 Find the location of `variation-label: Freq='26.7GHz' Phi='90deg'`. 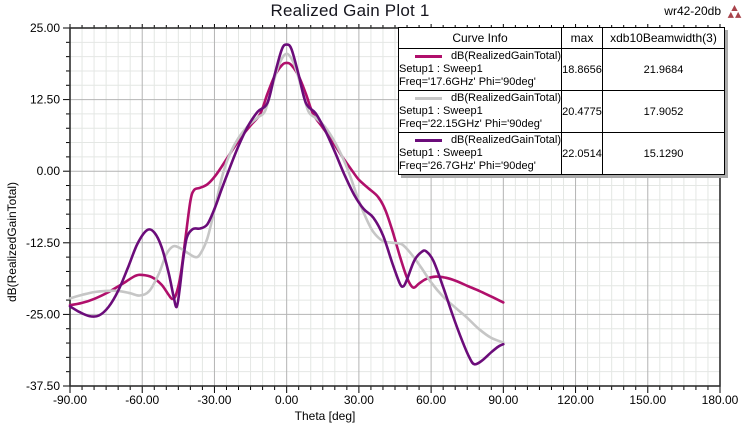

variation-label: Freq='26.7GHz' Phi='90deg' is located at coordinates (467, 166).